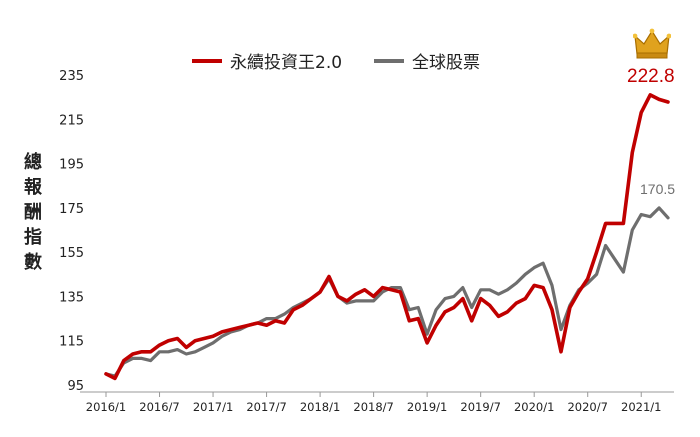  What do you see at coordinates (71, 297) in the screenshot?
I see `y-tick-label: 135` at bounding box center [71, 297].